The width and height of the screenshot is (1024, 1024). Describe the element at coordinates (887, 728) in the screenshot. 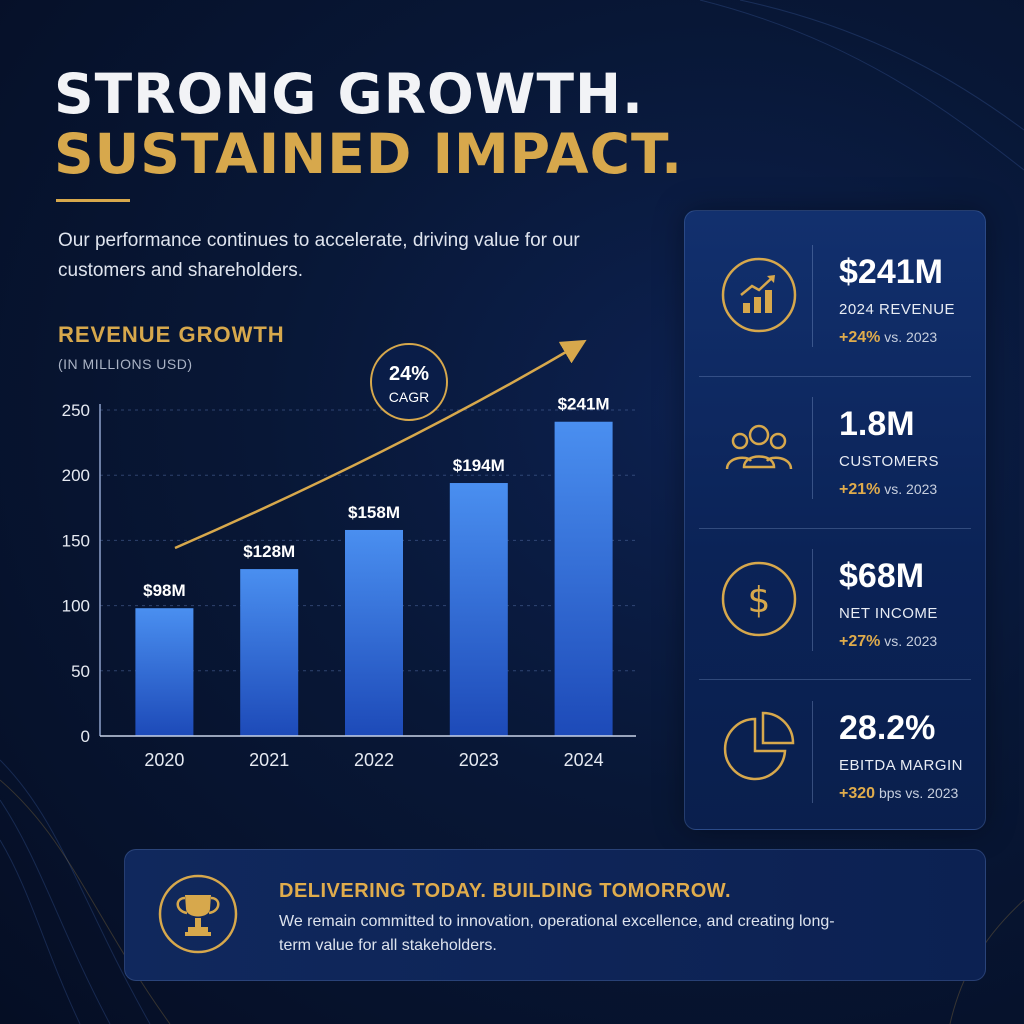

I see `kpi-value: 28.2%` at that location.